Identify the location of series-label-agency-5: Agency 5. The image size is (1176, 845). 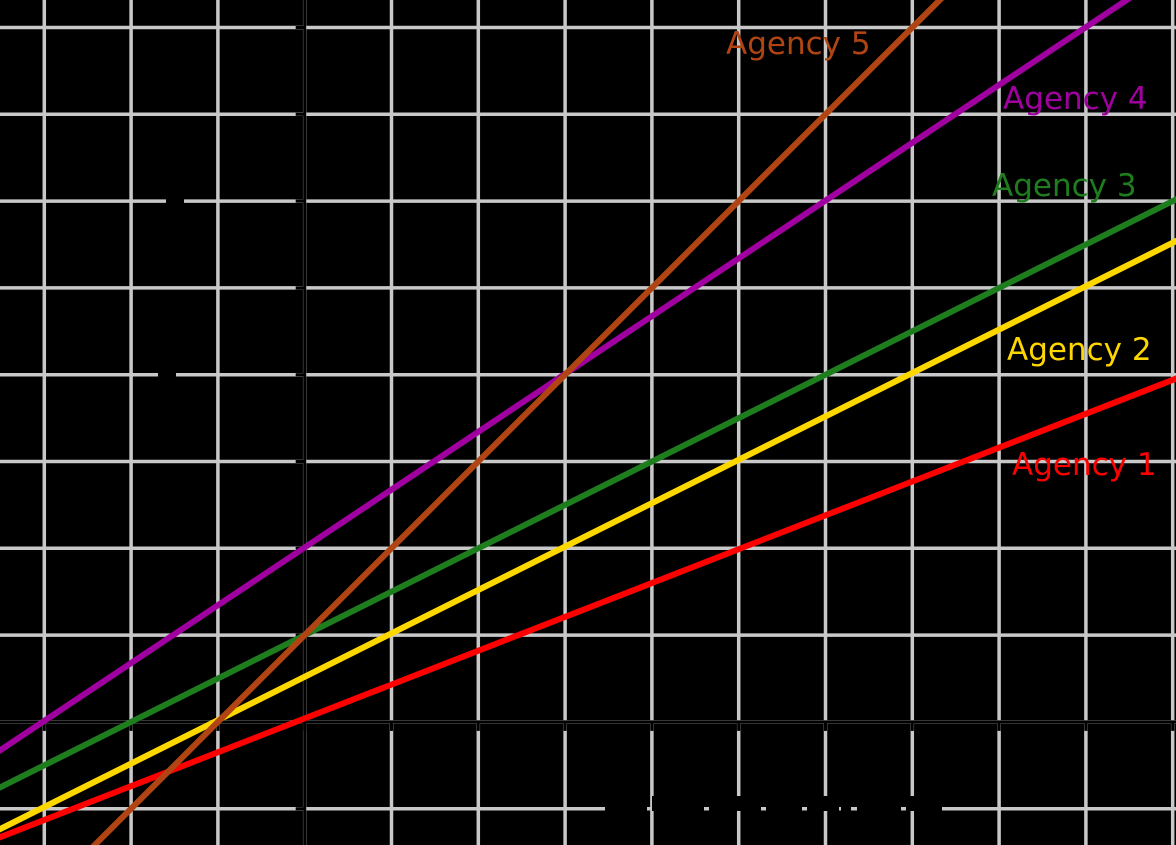
(798, 44).